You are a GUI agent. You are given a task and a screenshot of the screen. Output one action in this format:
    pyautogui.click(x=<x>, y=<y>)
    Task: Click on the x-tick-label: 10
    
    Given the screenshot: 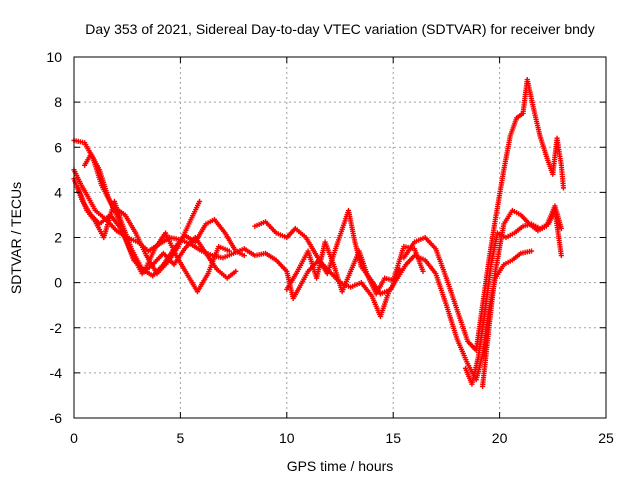 What is the action you would take?
    pyautogui.click(x=287, y=438)
    